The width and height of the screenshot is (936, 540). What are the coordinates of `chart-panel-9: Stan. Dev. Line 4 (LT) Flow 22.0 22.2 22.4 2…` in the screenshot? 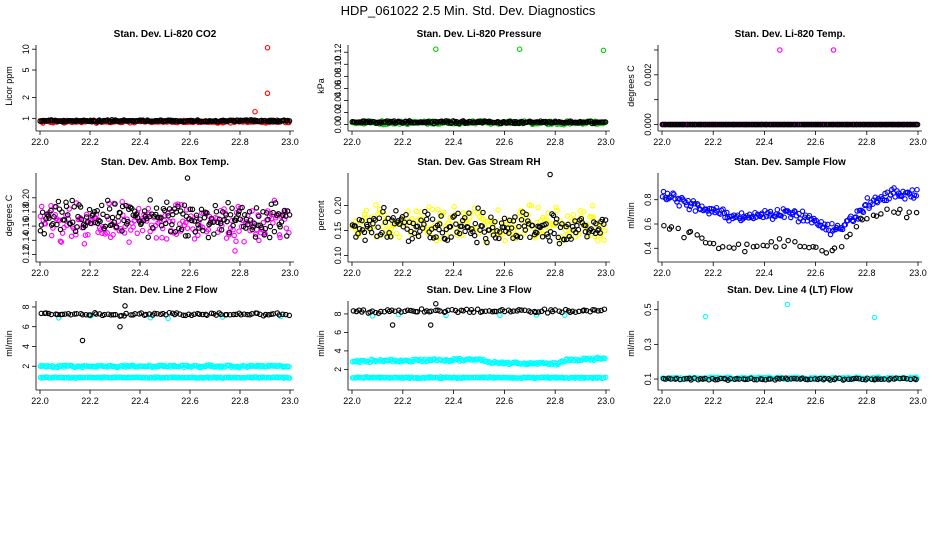 It's located at (776, 345).